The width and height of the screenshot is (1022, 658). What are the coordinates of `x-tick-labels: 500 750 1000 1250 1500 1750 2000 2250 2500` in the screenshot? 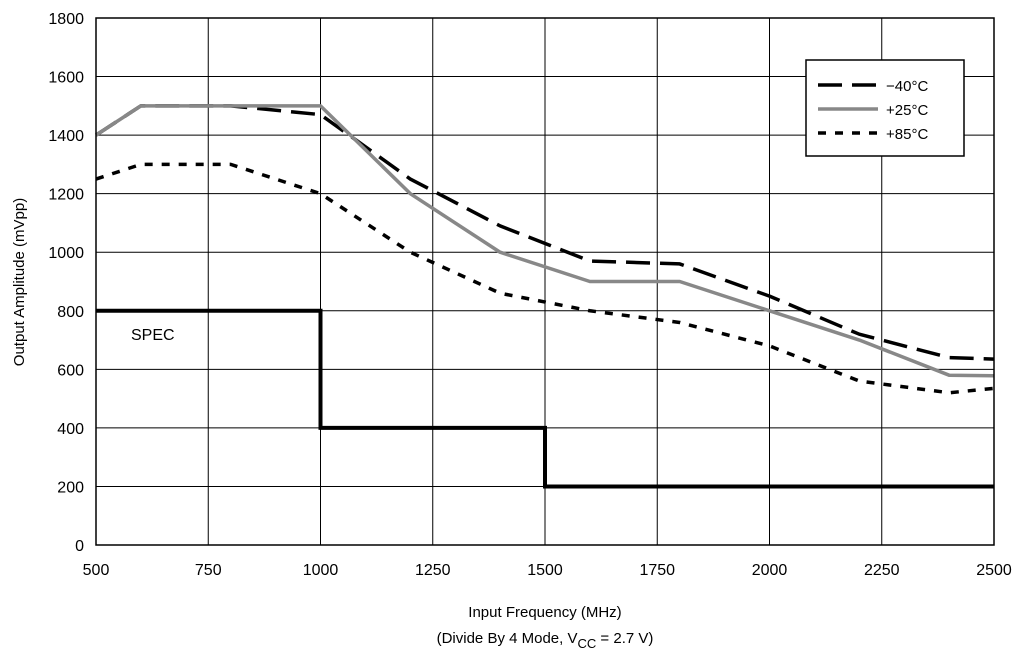 It's located at (547, 570).